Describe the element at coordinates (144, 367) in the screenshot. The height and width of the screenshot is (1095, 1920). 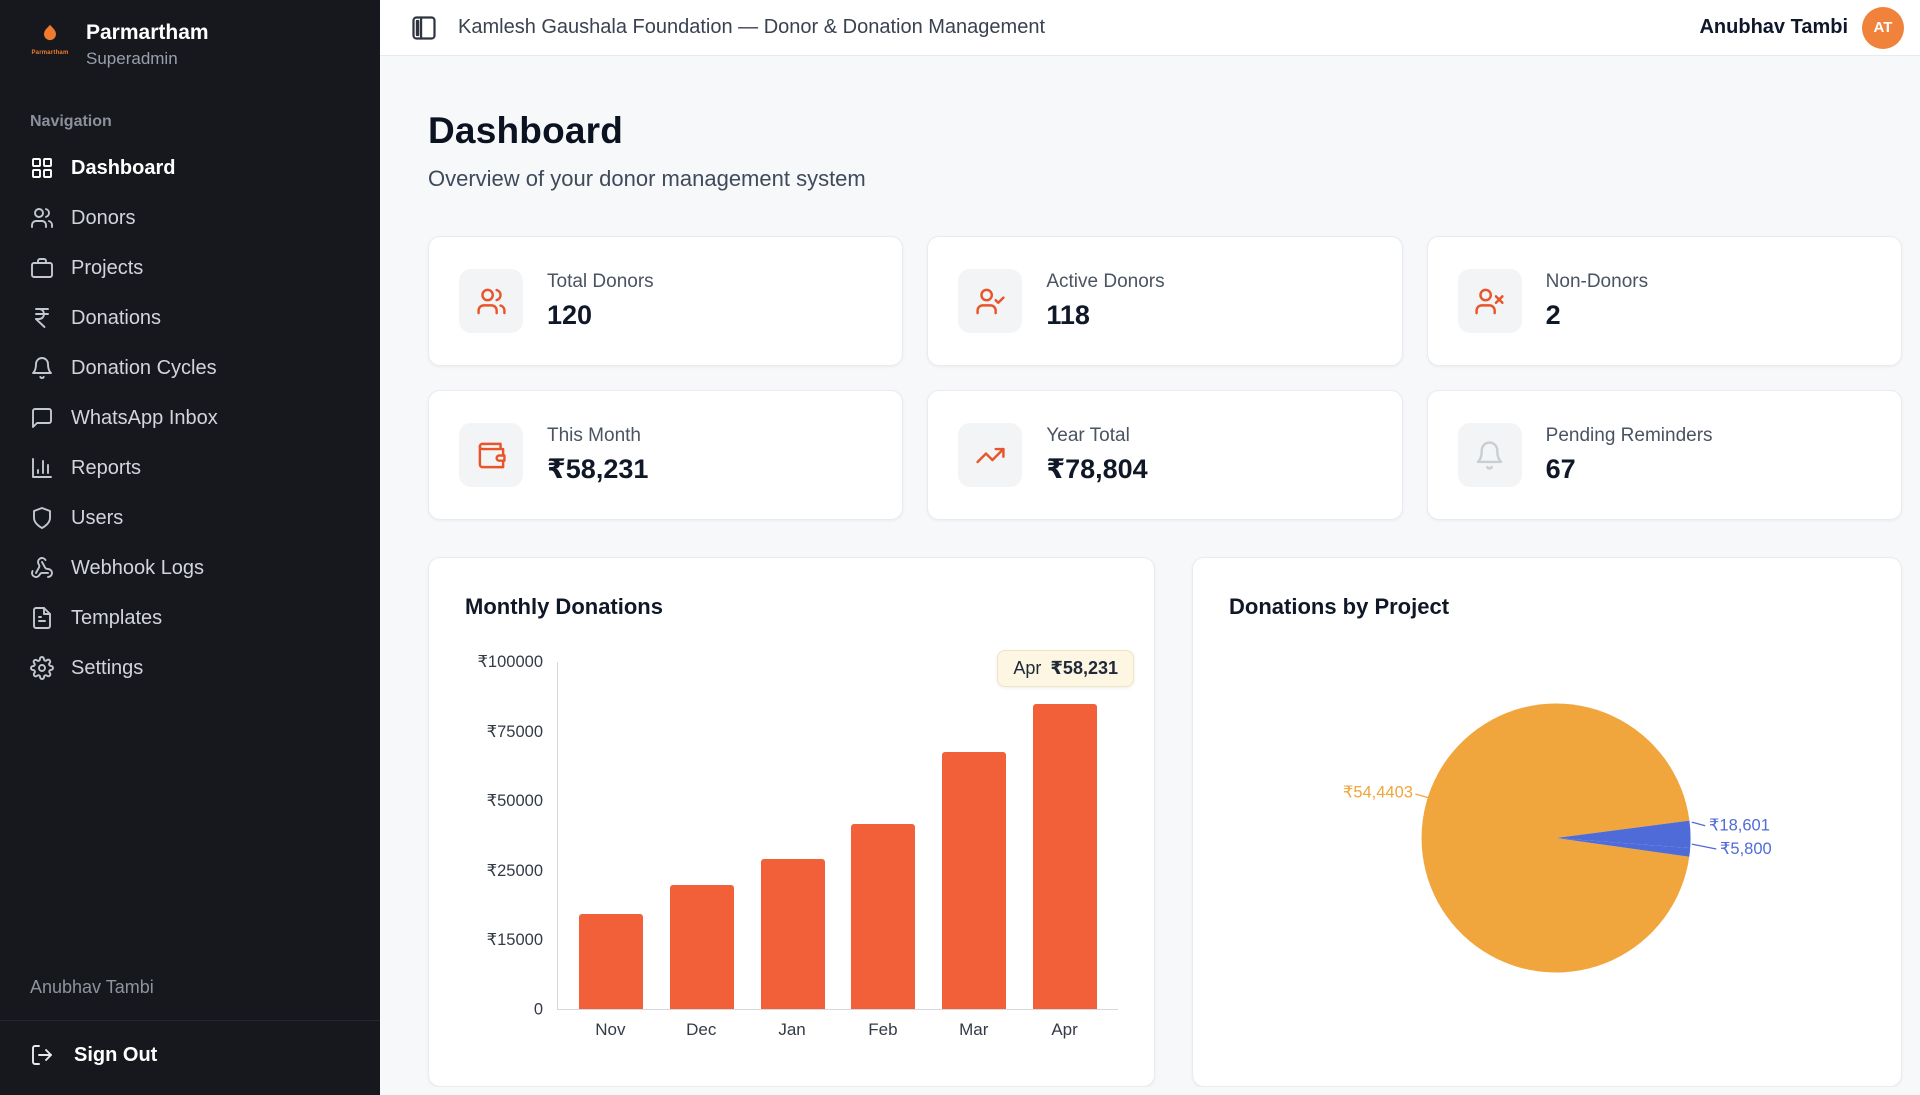
I see `sidebar-item-label: Donation Cycles` at that location.